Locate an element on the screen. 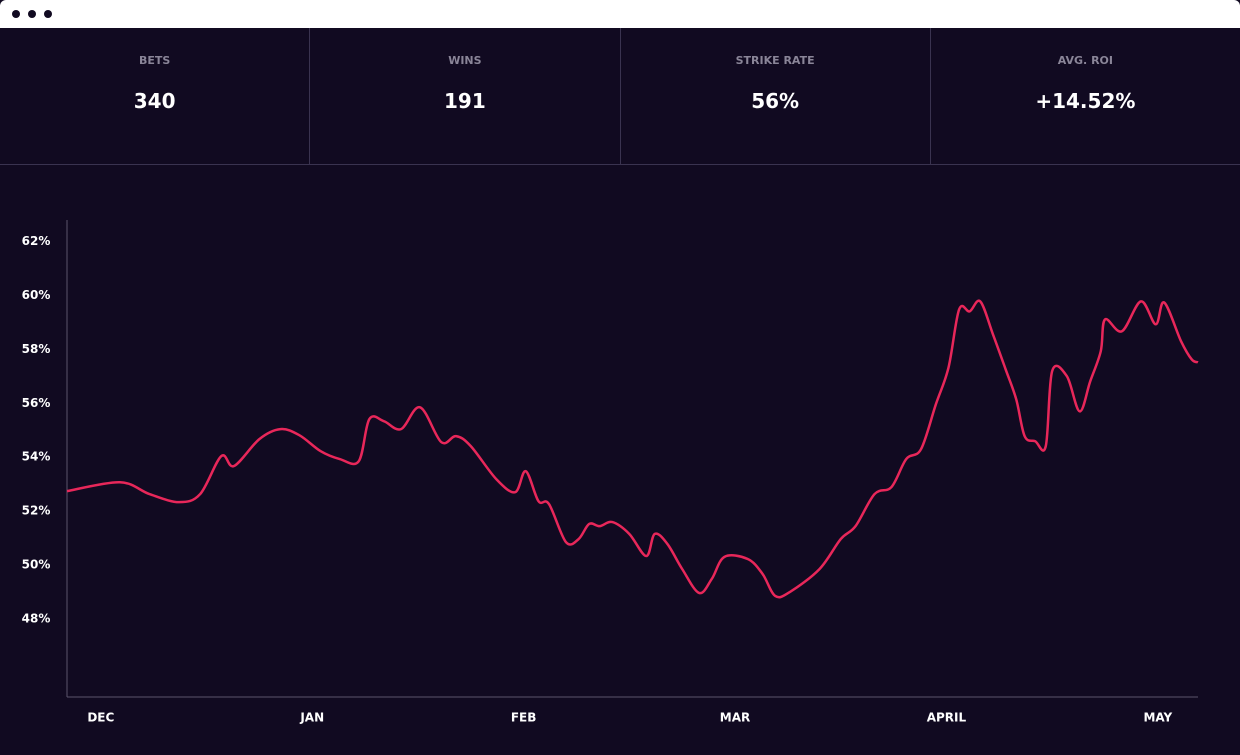 Image resolution: width=1240 pixels, height=755 pixels. x-tick-label: APRIL is located at coordinates (947, 718).